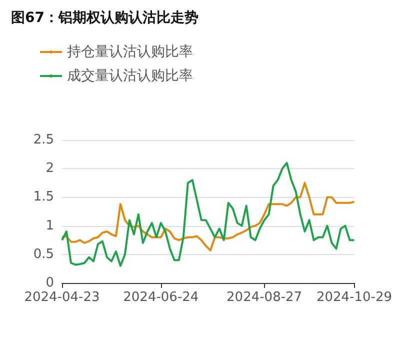  What do you see at coordinates (50, 168) in the screenshot?
I see `y-tick-label: 2` at bounding box center [50, 168].